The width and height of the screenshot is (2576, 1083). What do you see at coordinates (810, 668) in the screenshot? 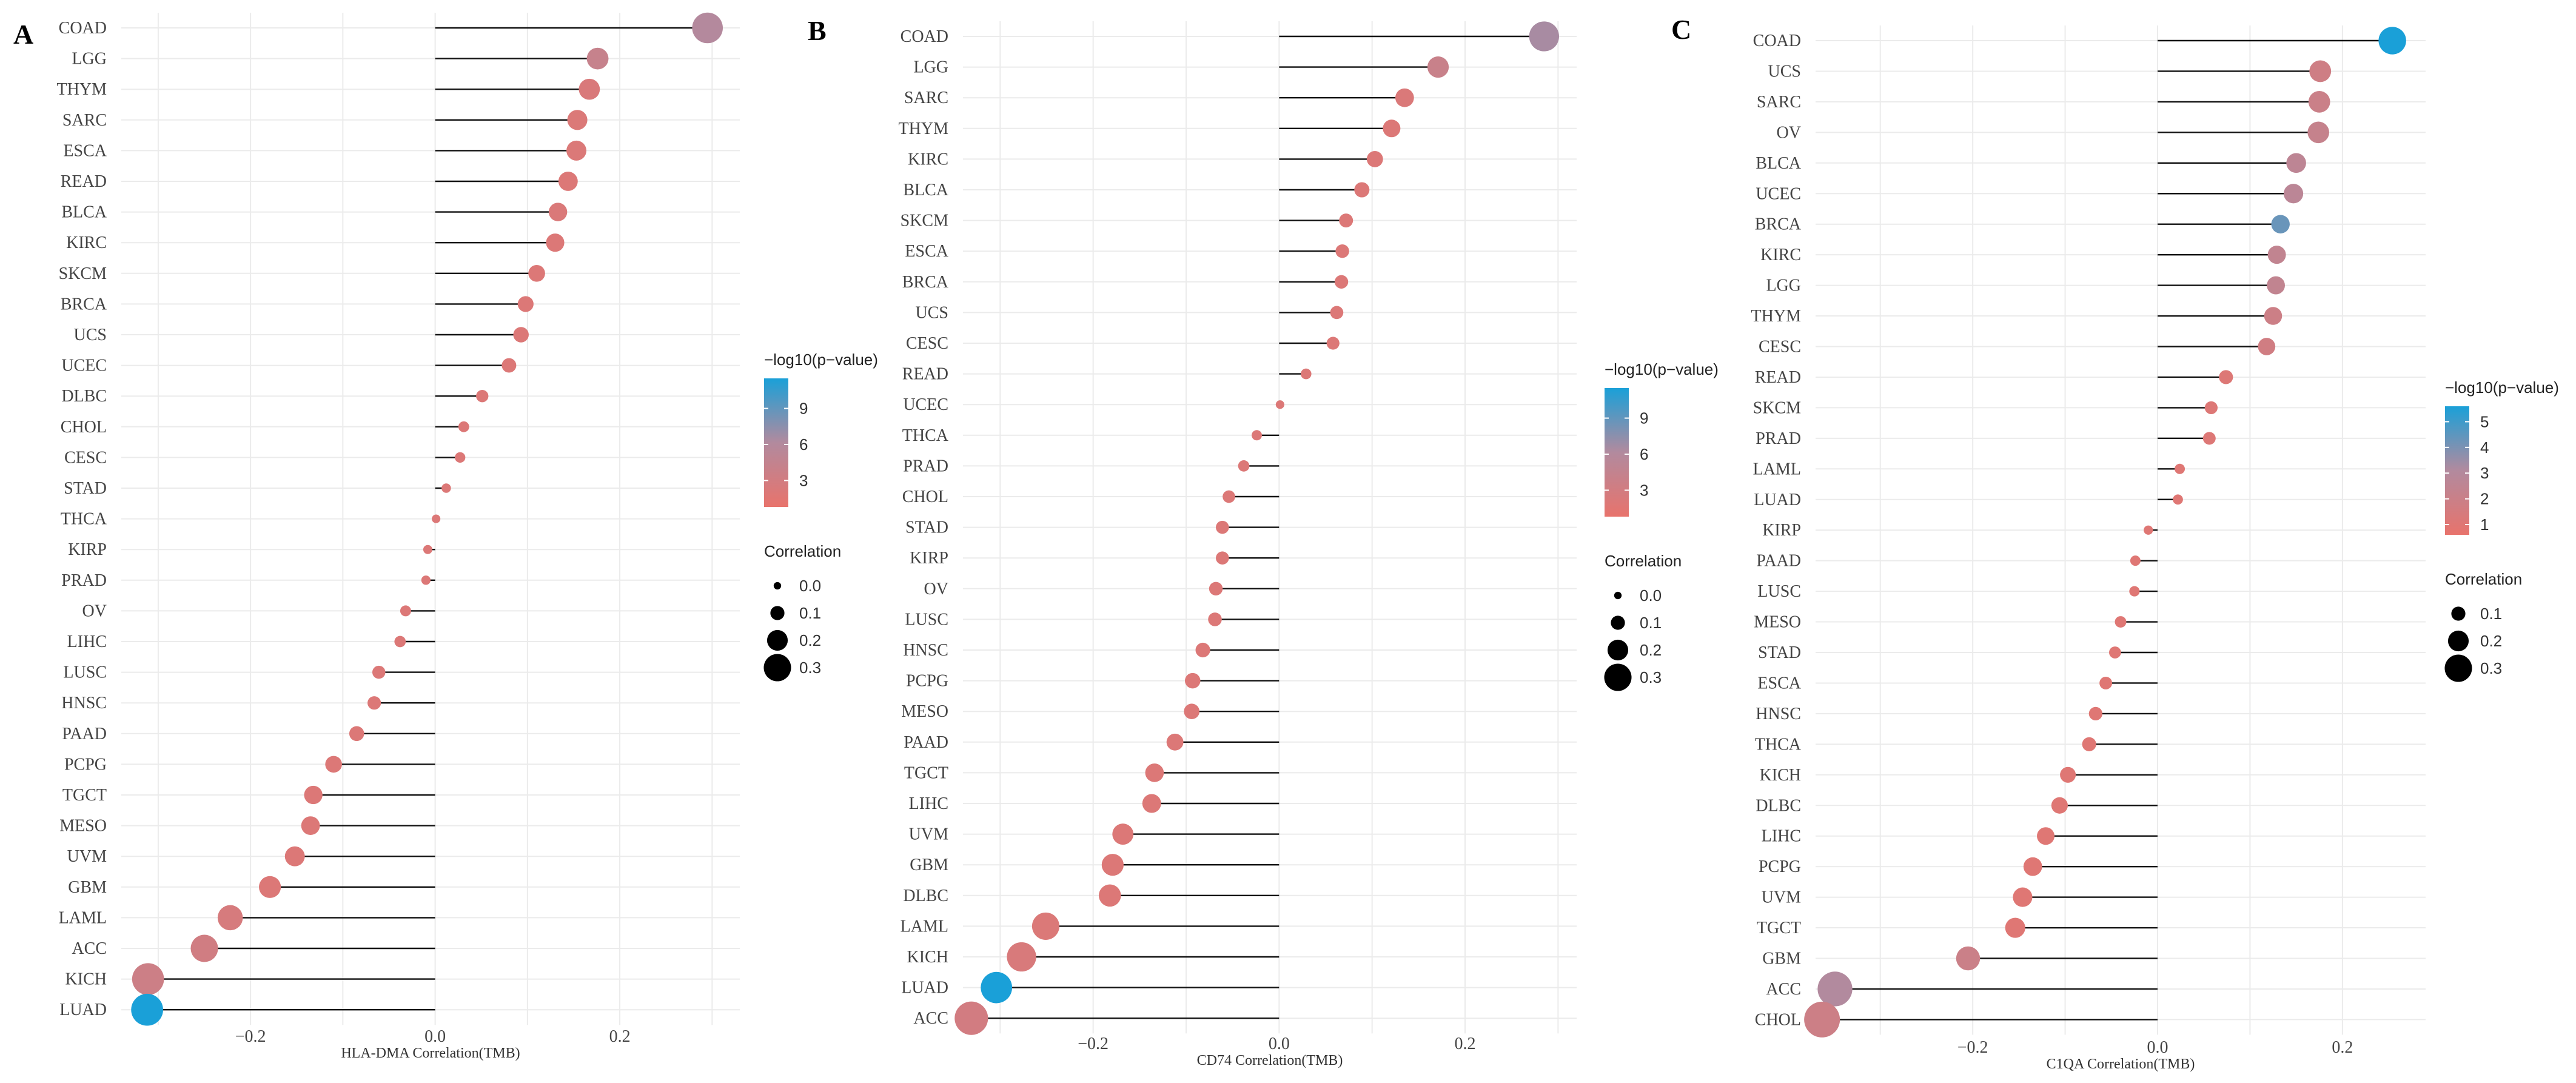
I see `size-legend-label: 0.3` at bounding box center [810, 668].